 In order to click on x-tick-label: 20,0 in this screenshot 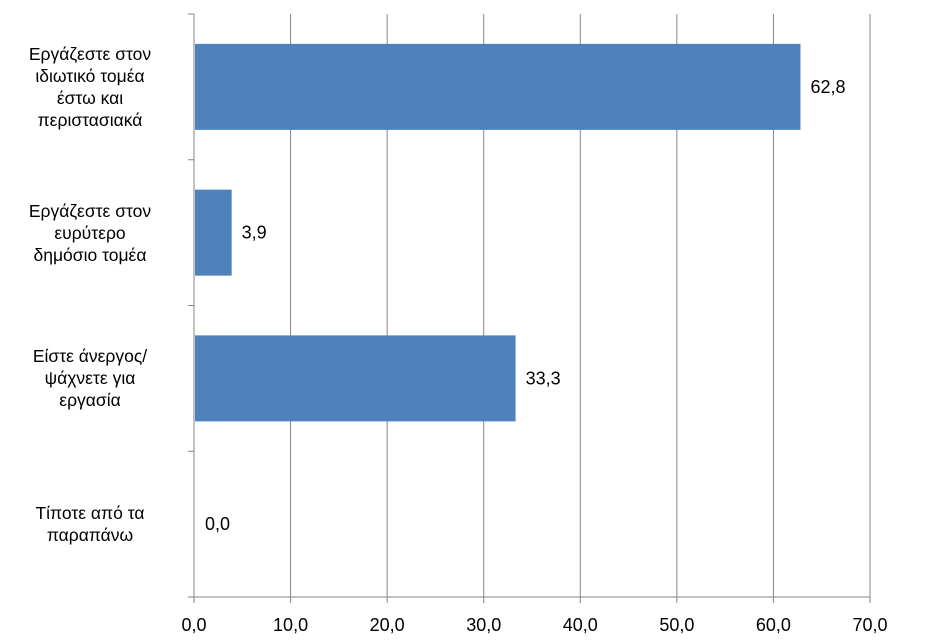, I will do `click(387, 625)`.